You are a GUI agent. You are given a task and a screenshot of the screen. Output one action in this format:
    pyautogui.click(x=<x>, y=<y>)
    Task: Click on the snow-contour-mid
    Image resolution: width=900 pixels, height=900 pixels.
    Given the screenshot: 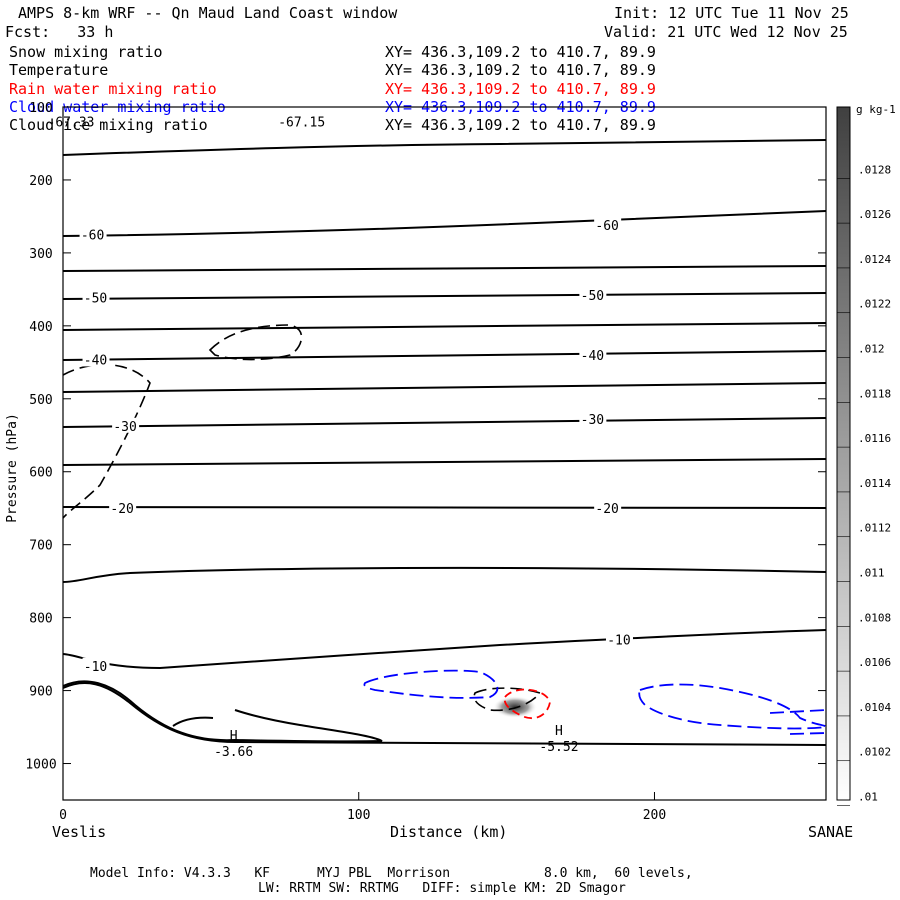 What is the action you would take?
    pyautogui.click(x=507, y=699)
    